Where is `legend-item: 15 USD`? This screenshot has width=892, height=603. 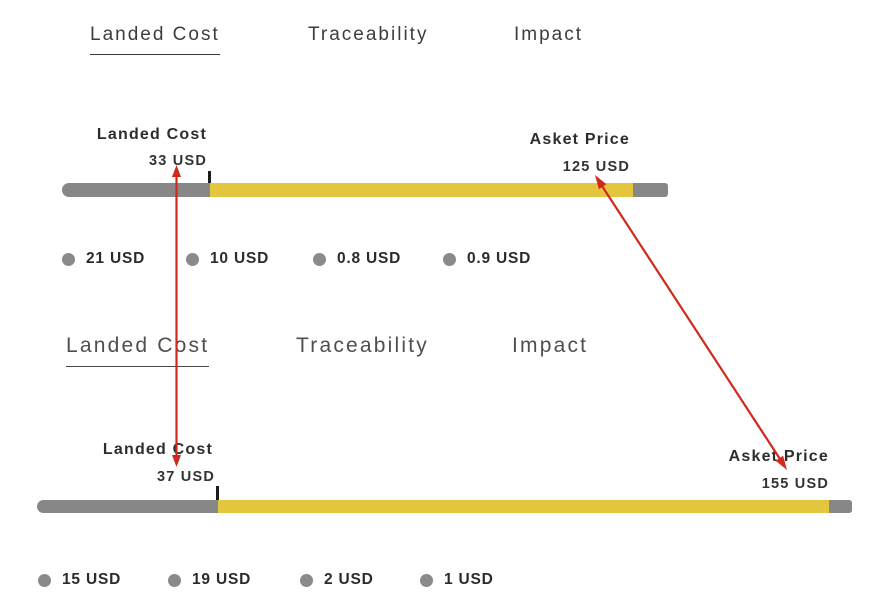
legend-item: 15 USD is located at coordinates (79, 580).